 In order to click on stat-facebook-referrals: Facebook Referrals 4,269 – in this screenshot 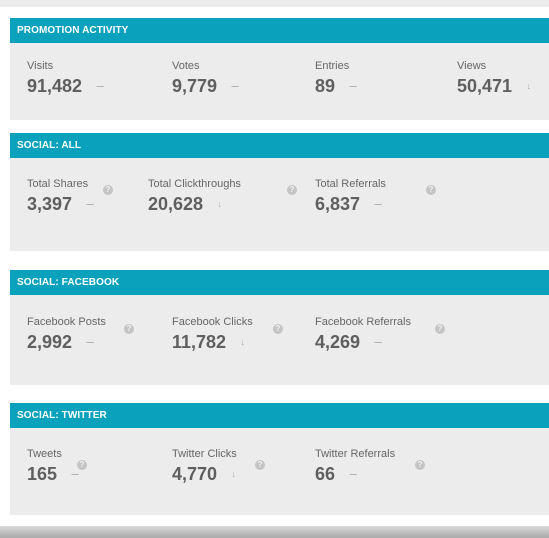, I will do `click(363, 334)`.